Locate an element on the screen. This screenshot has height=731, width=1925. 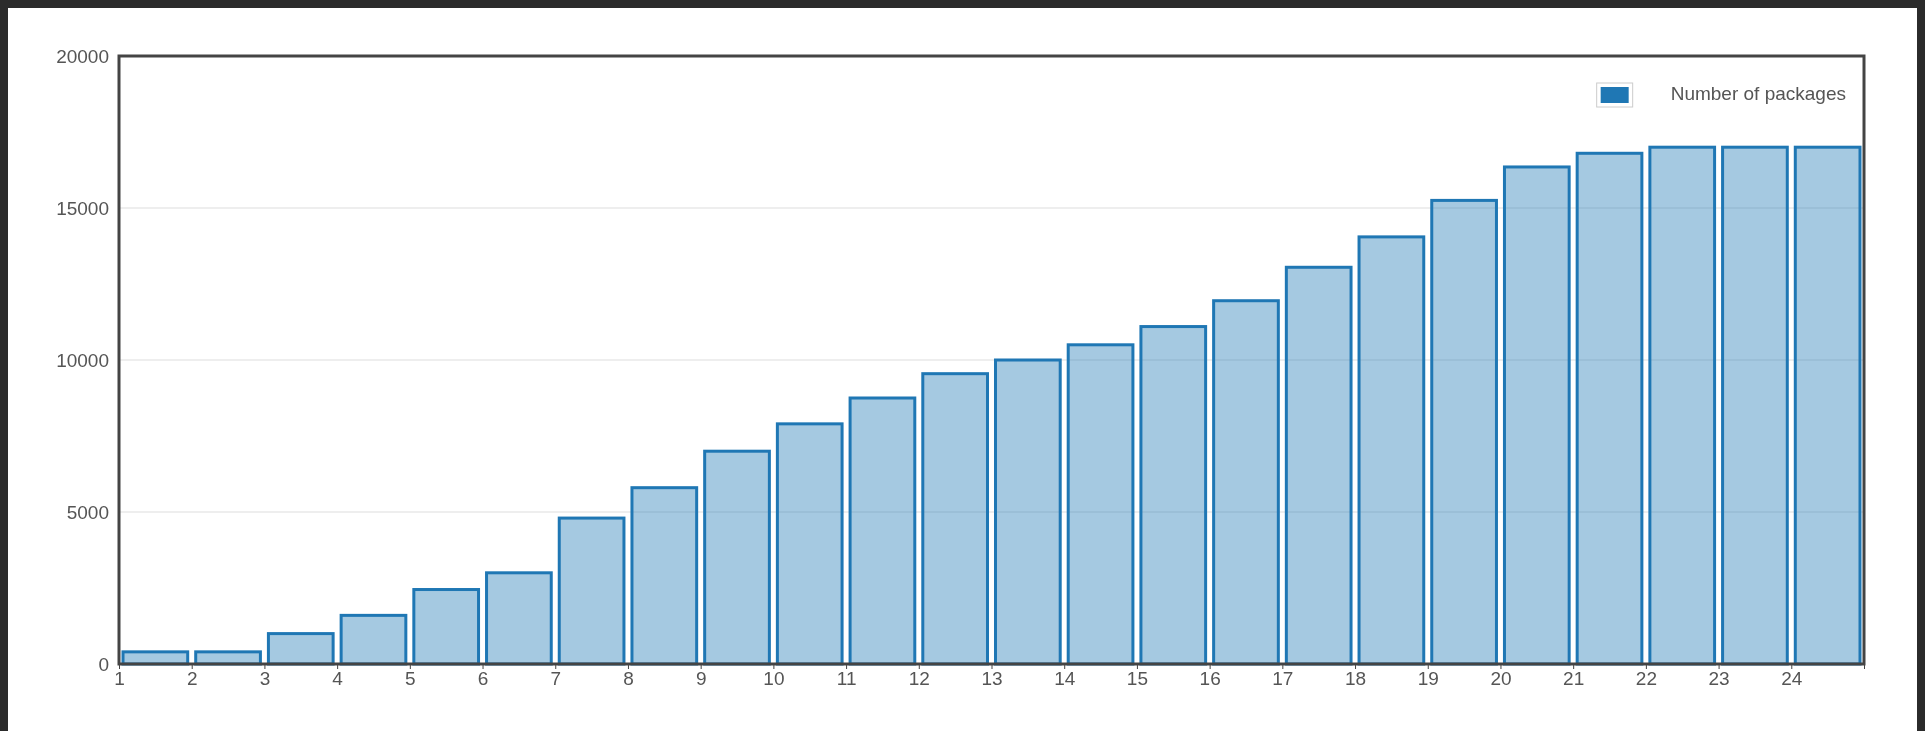
x-tick-label: 4 is located at coordinates (338, 679).